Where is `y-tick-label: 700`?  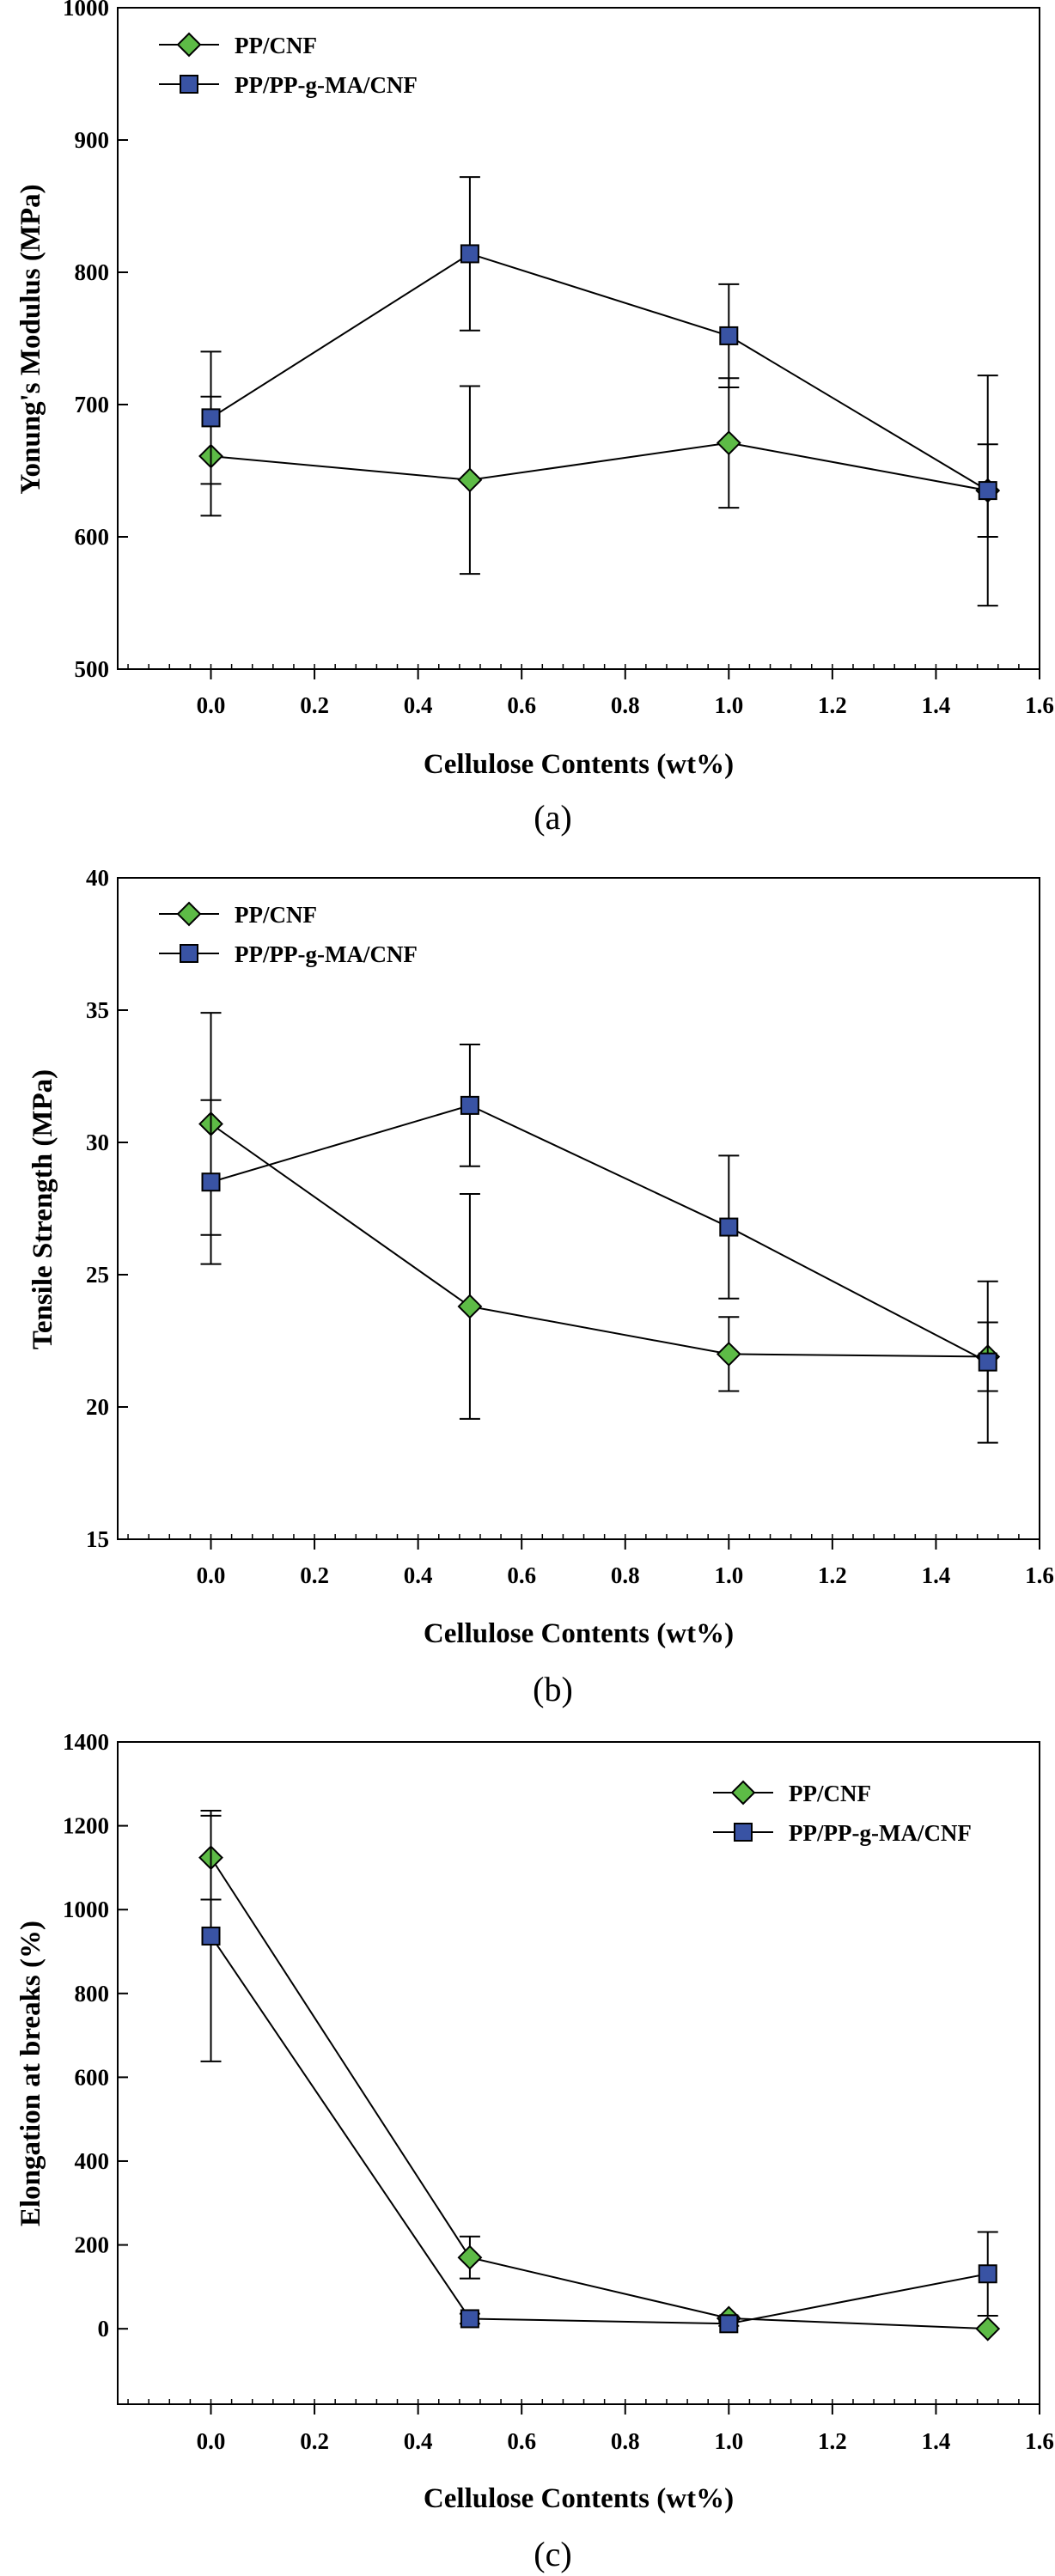
y-tick-label: 700 is located at coordinates (92, 404).